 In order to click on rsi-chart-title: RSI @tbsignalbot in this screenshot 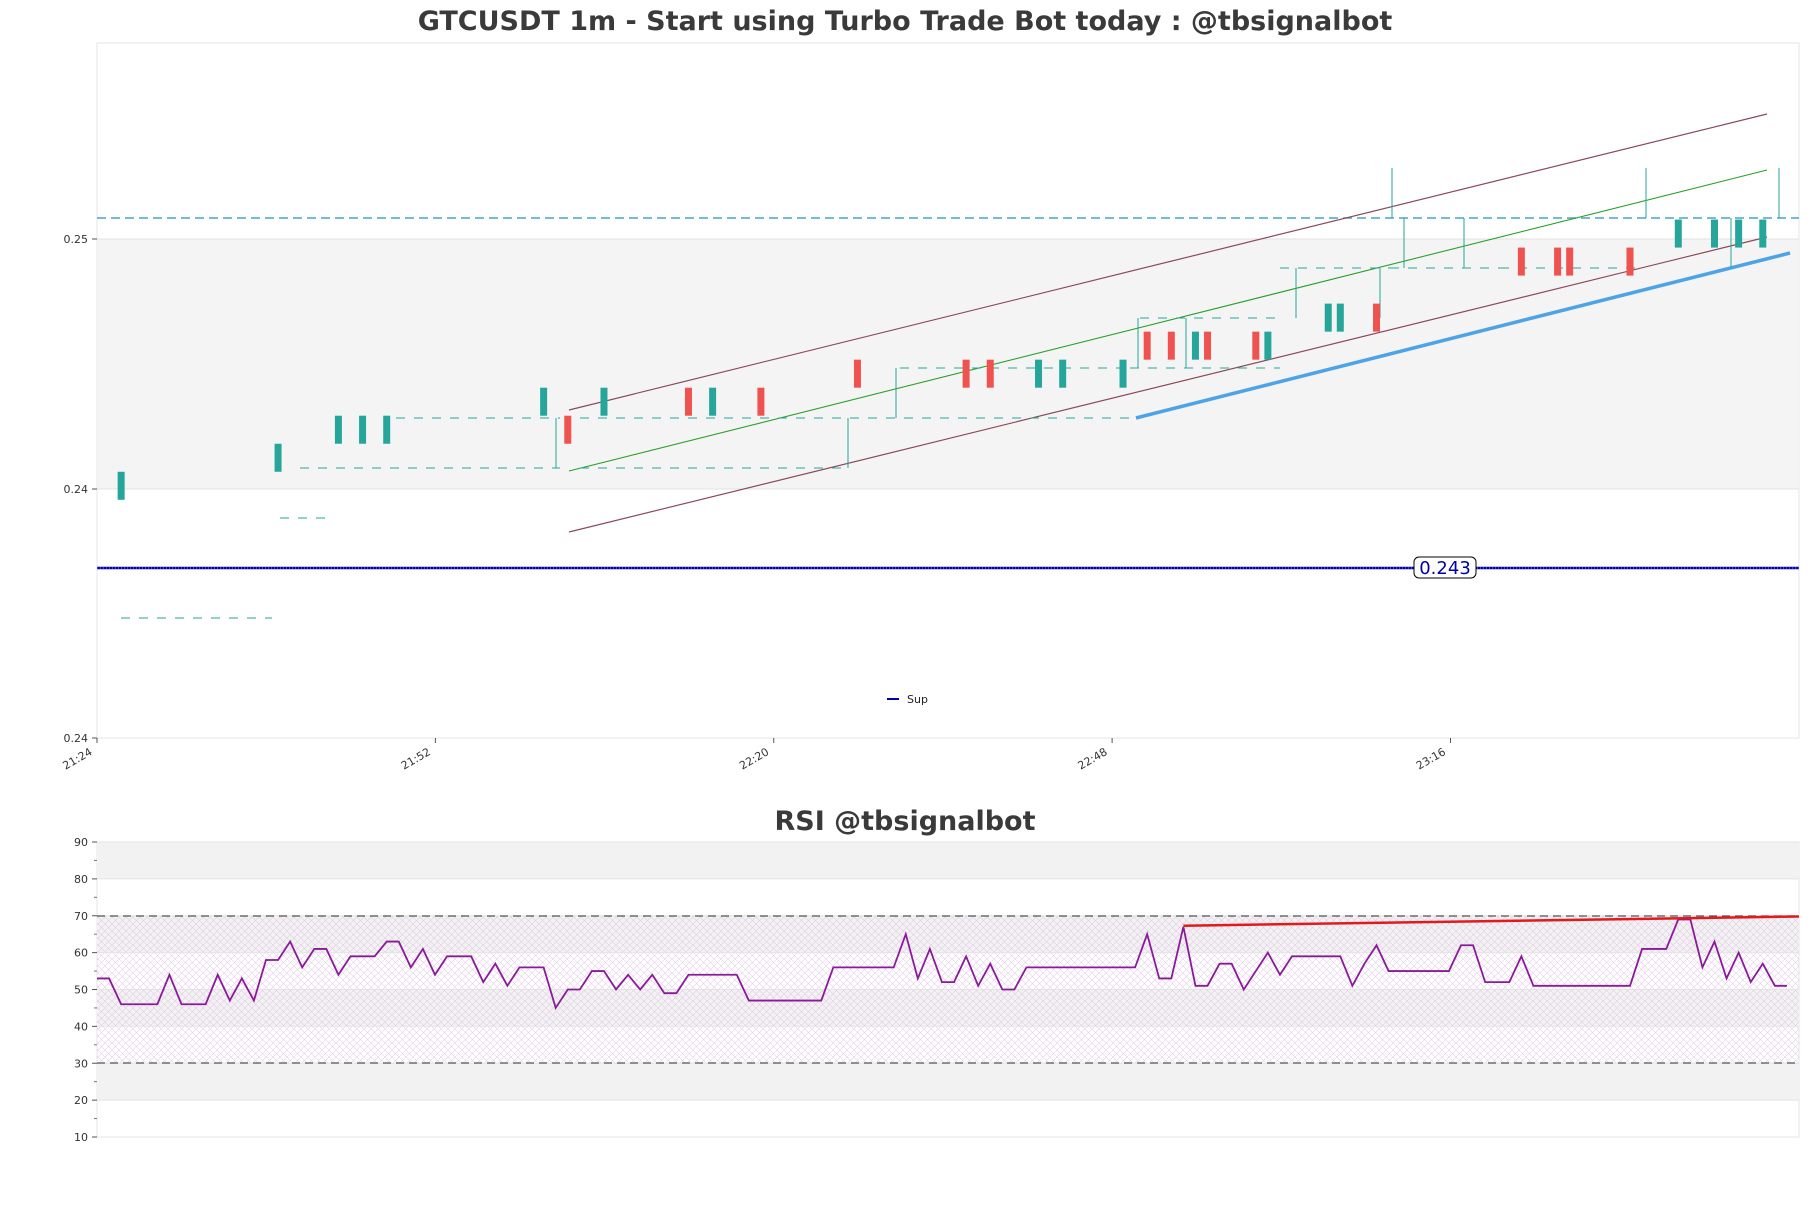, I will do `click(904, 821)`.